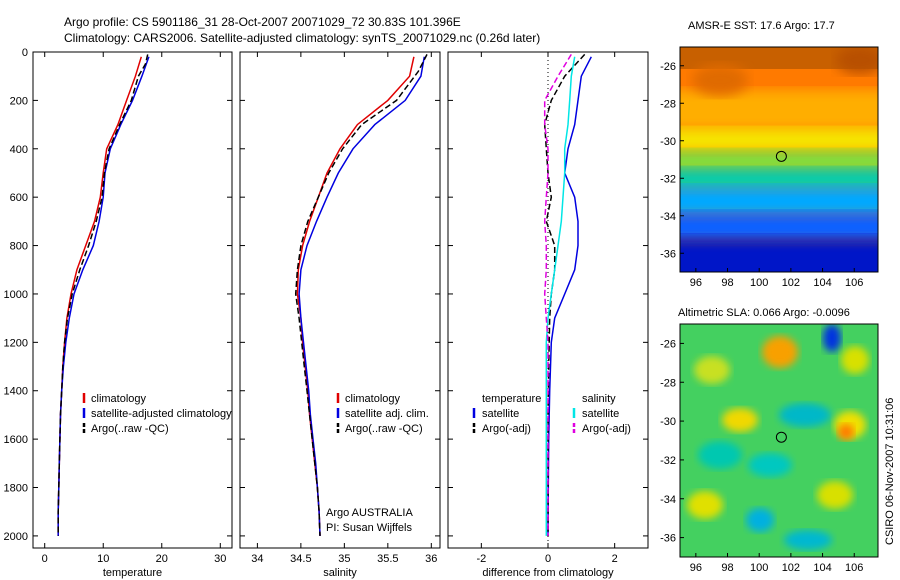 The image size is (900, 580). I want to click on x-tick-label: -2, so click(481, 559).